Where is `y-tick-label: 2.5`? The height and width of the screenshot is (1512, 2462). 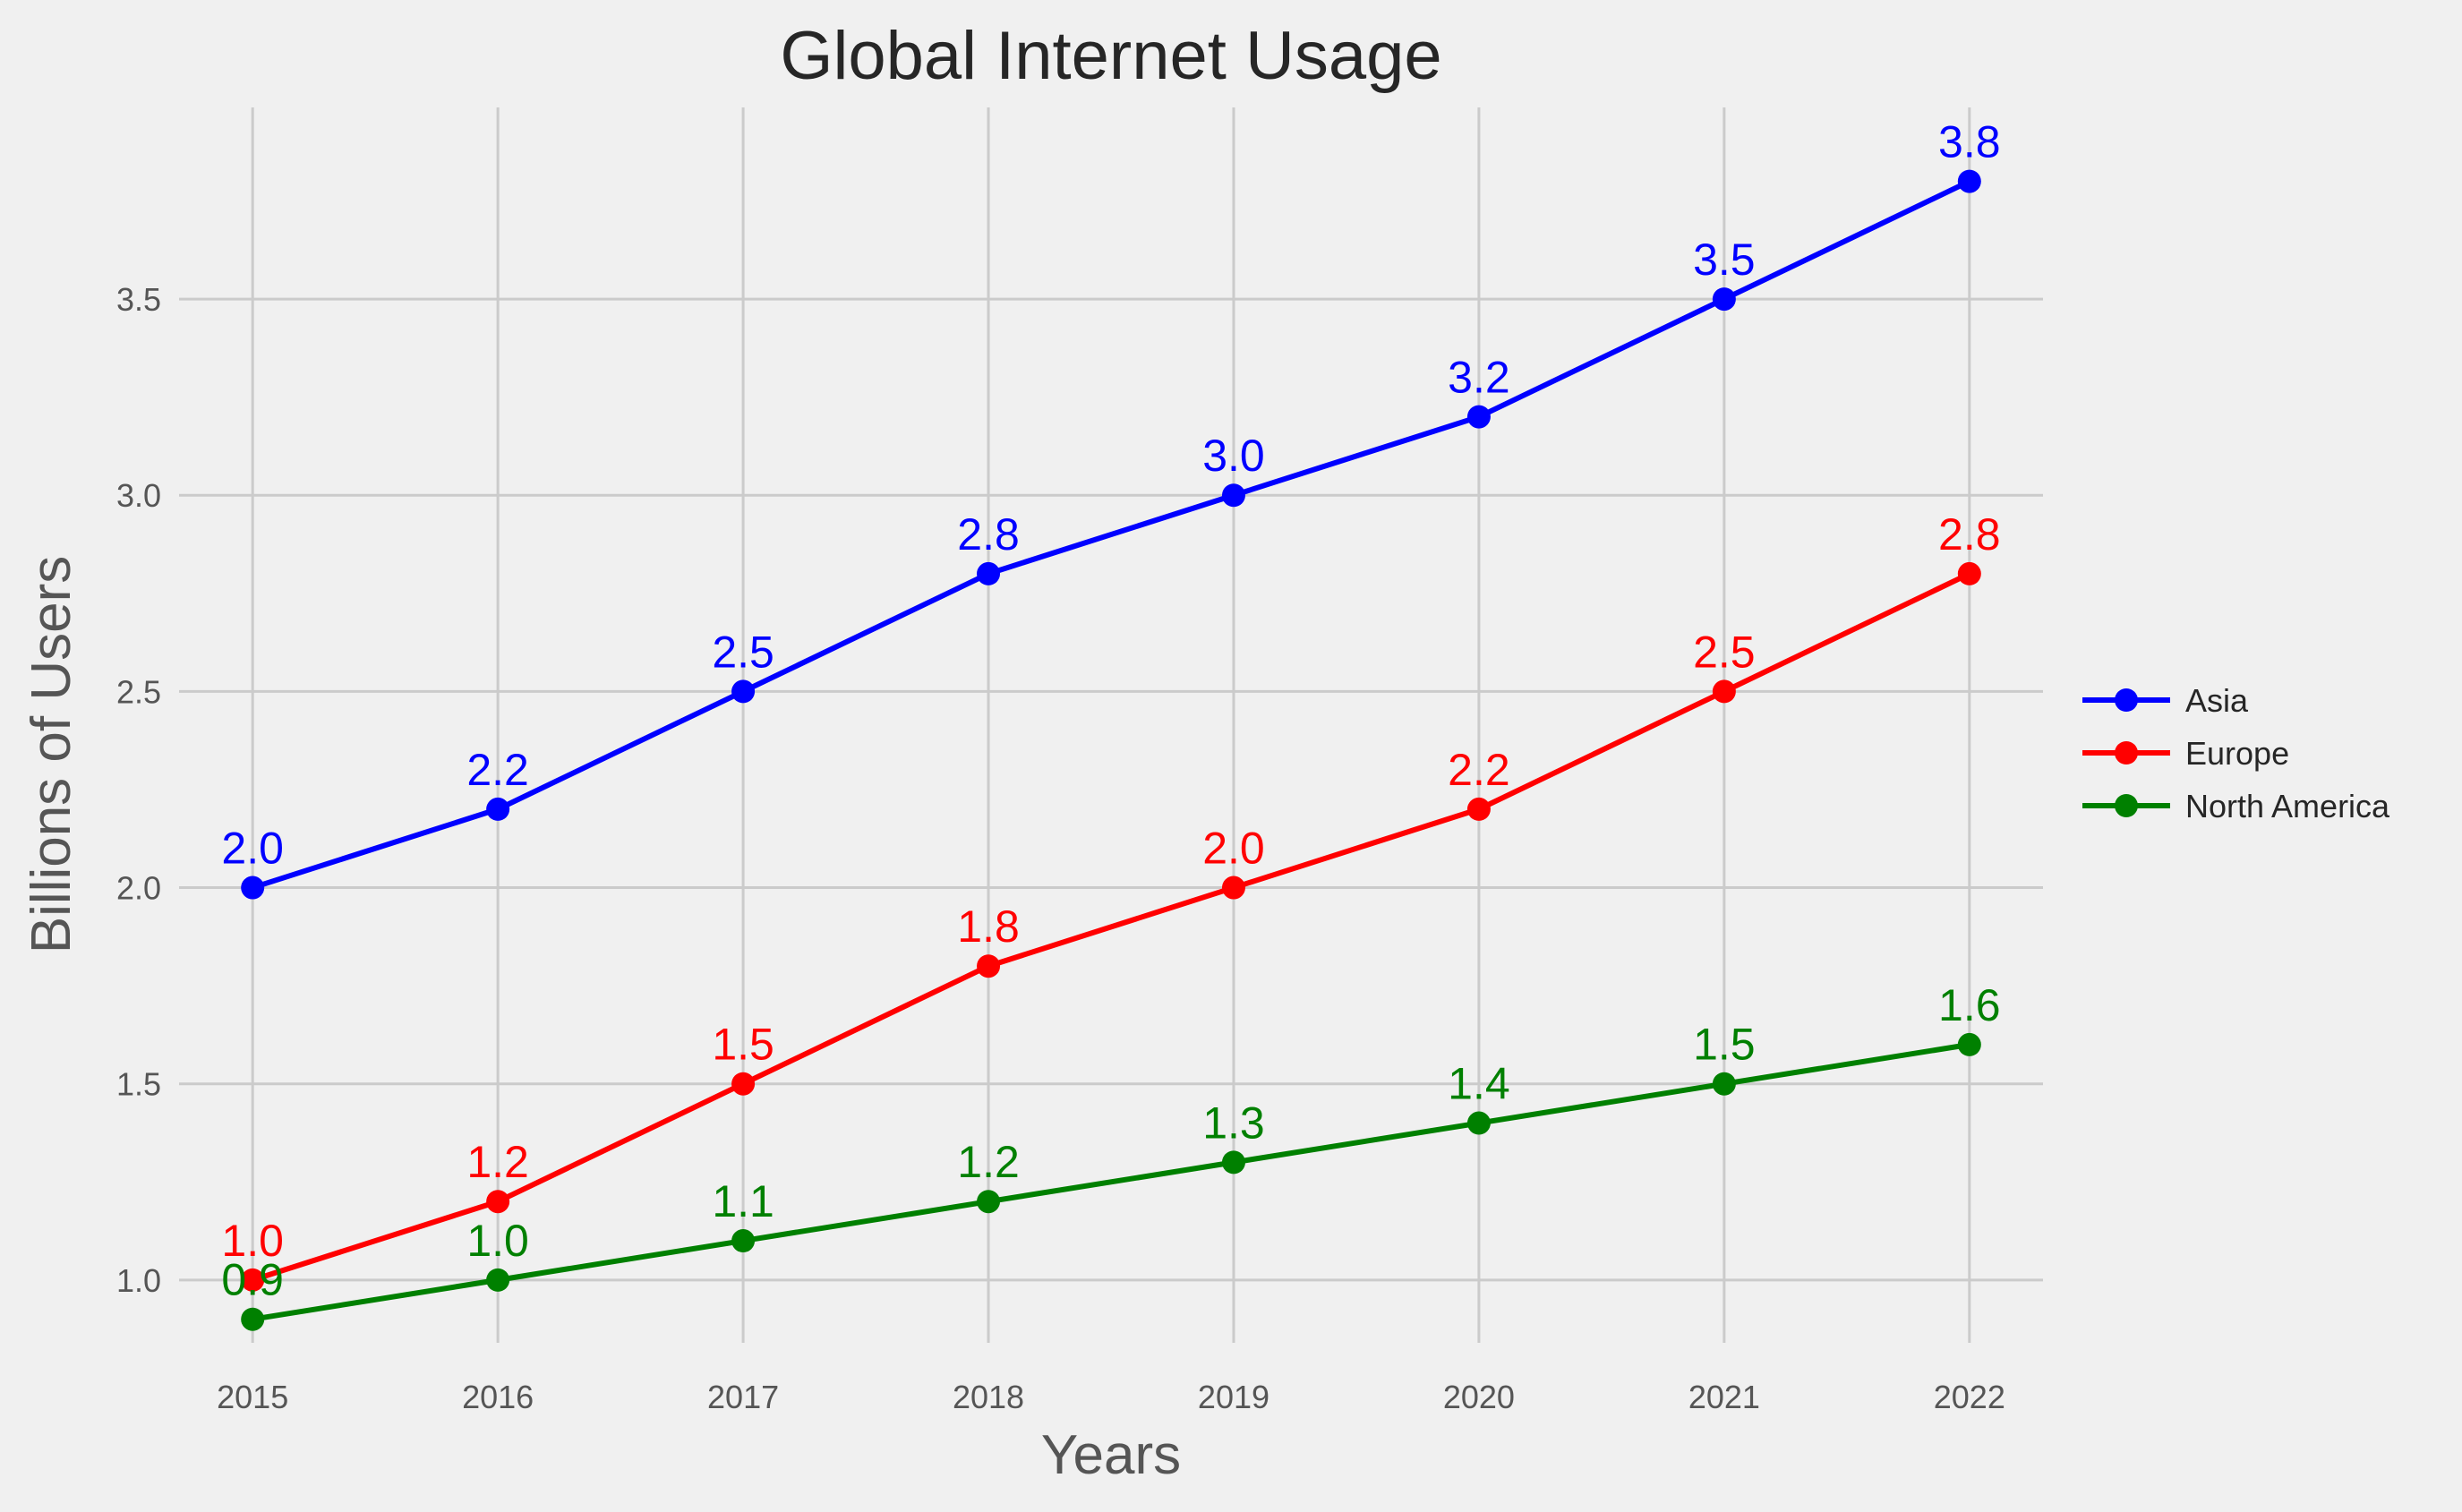
y-tick-label: 2.5 is located at coordinates (138, 691).